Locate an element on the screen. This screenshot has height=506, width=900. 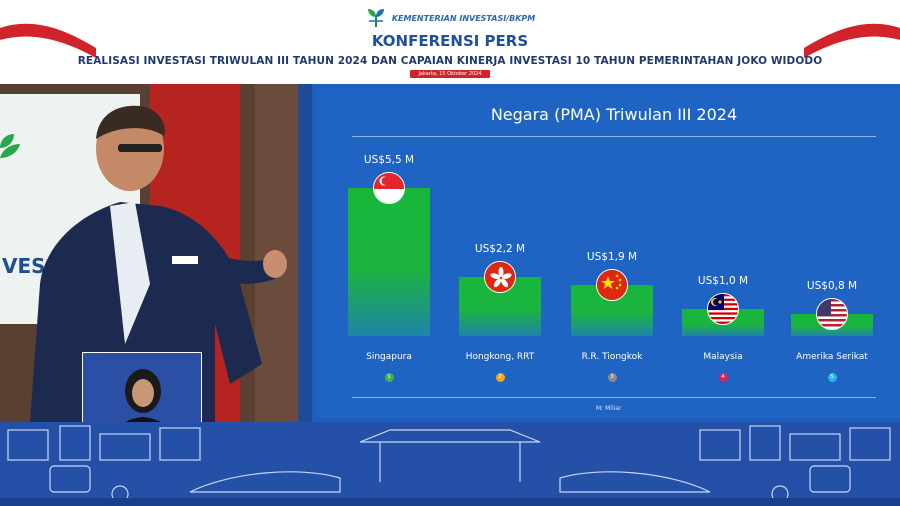
bar-value-label: US$5,5 M is located at coordinates (389, 160).